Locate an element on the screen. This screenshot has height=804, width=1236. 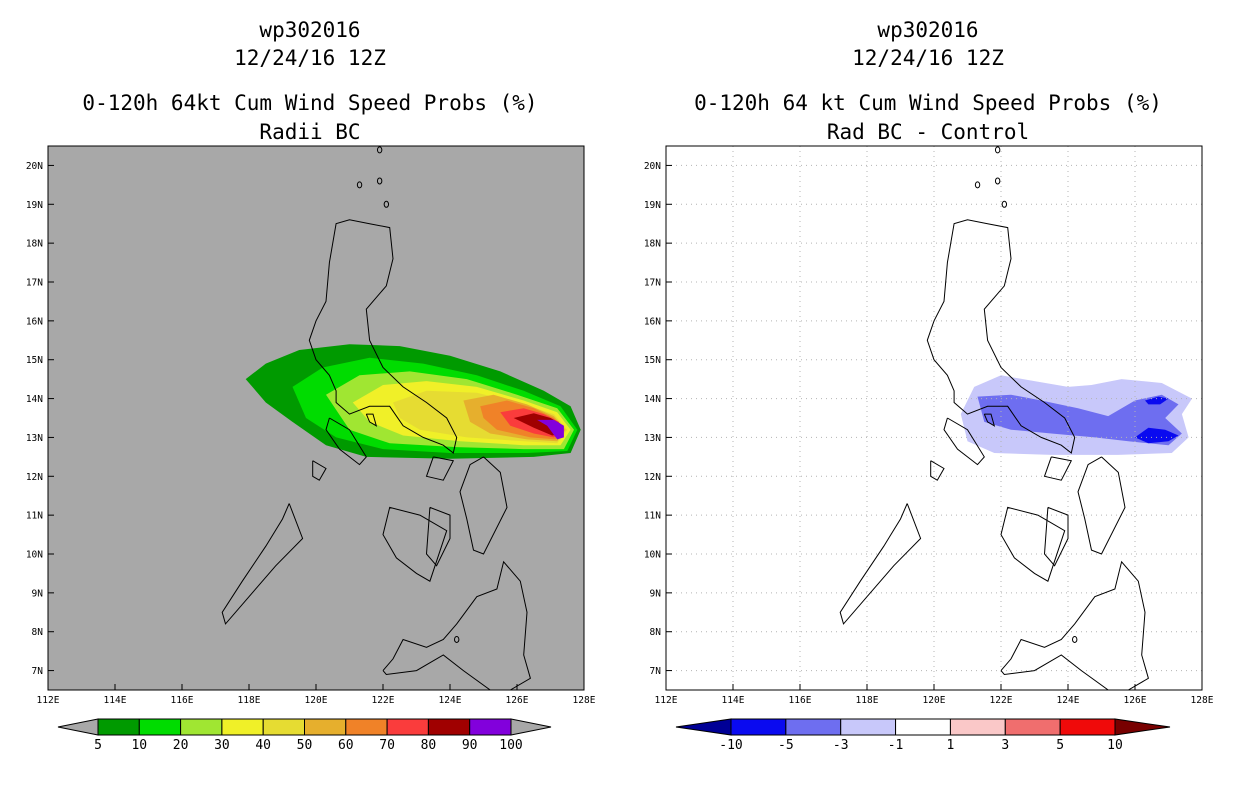
right-xtick-label: 116E is located at coordinates (800, 700).